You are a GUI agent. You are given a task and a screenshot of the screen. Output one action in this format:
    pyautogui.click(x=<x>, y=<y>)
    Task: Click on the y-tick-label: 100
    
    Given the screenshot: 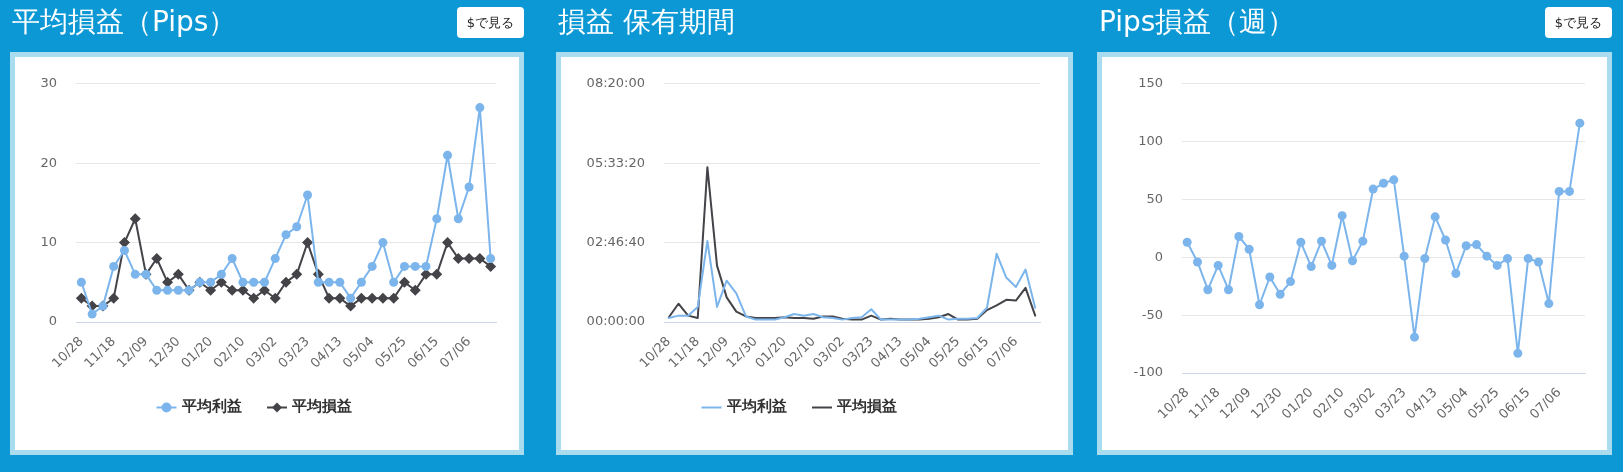 What is the action you would take?
    pyautogui.click(x=1150, y=141)
    